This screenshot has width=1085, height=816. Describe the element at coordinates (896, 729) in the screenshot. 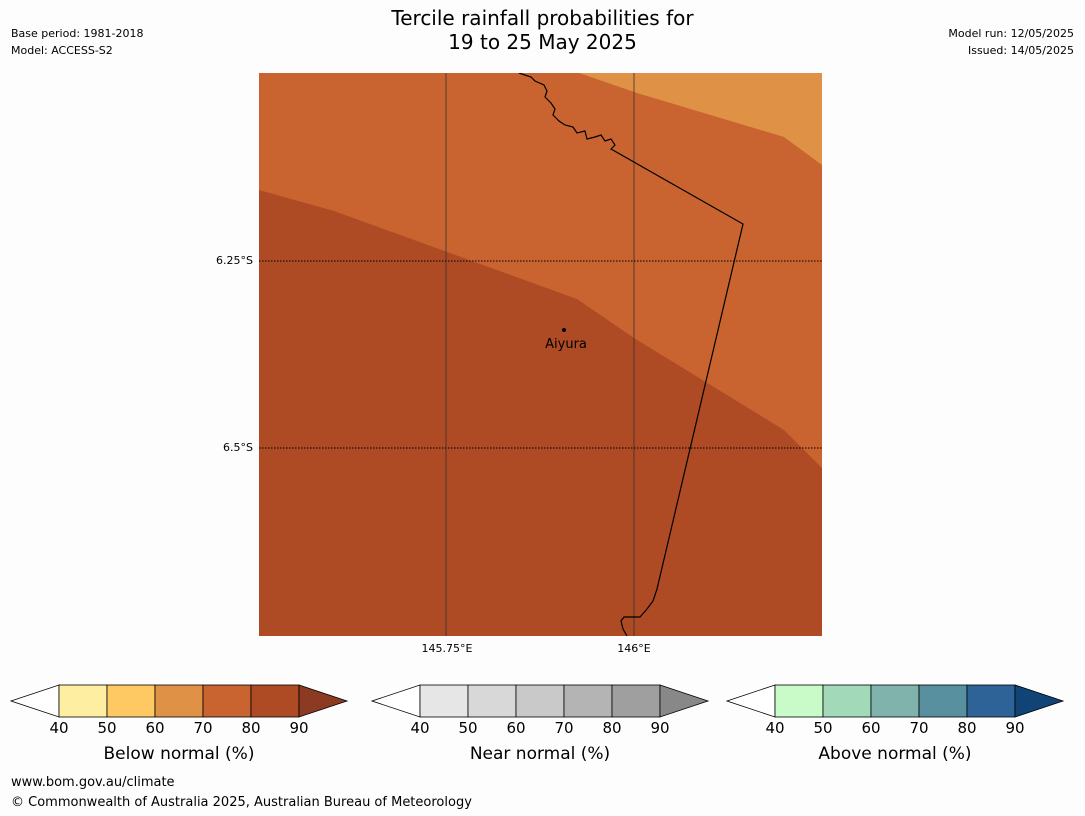

I see `colorbar-above-ticks: 40 50 60 70 80 90` at that location.